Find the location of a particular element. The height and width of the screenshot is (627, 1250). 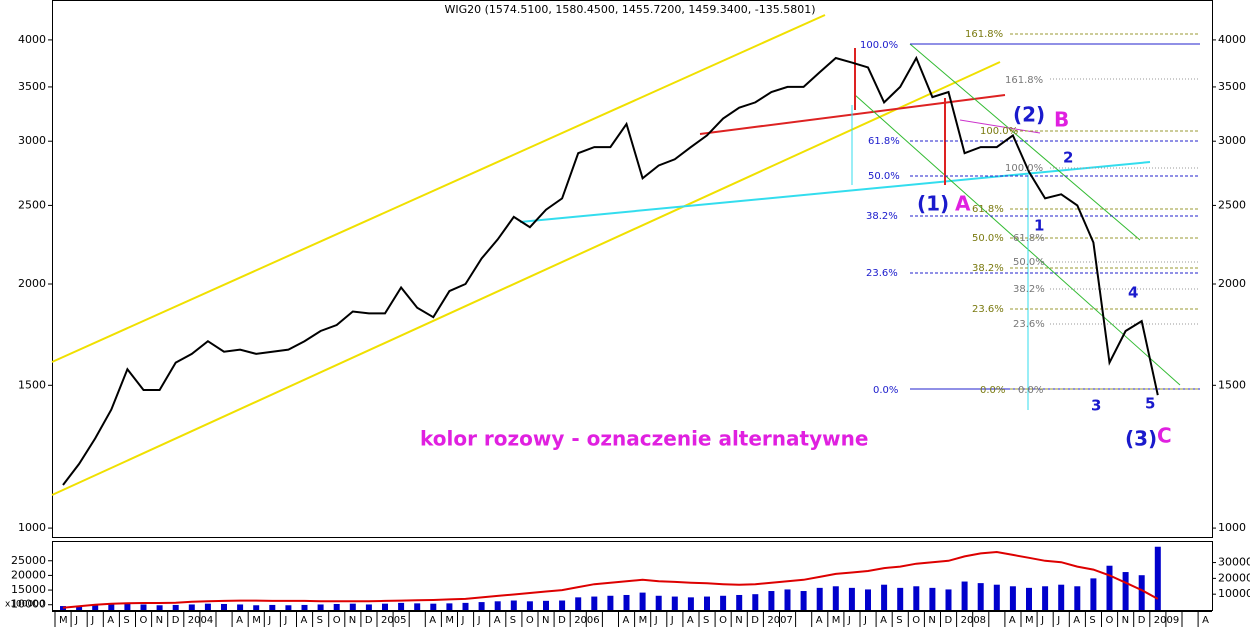

y2-tick-label: 15000 is located at coordinates (28, 589).